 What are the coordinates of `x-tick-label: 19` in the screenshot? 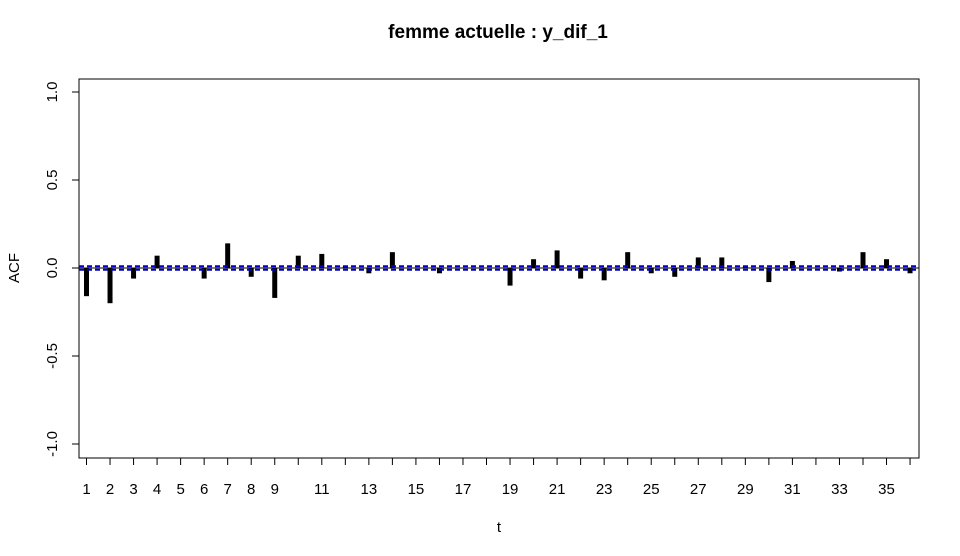 It's located at (510, 489).